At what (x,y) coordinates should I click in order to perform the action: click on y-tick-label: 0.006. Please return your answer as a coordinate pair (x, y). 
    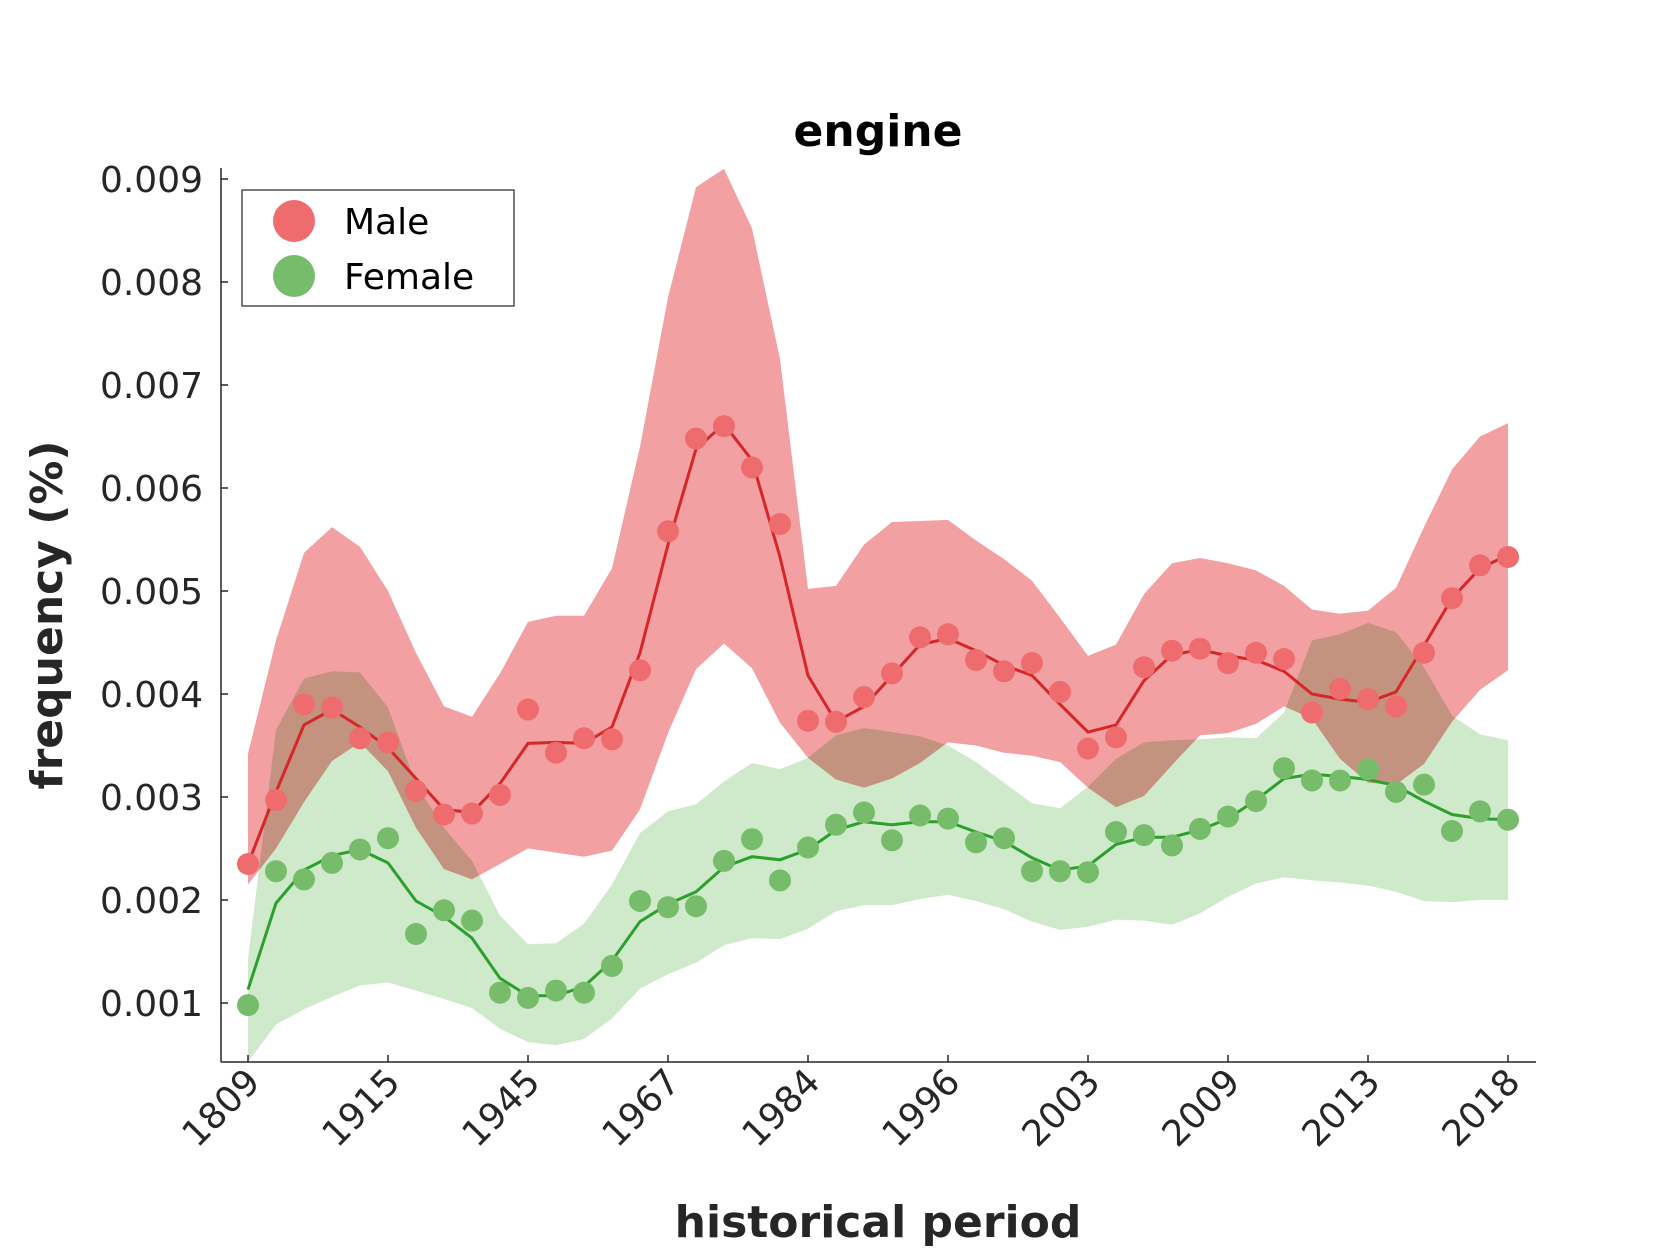
    Looking at the image, I should click on (151, 489).